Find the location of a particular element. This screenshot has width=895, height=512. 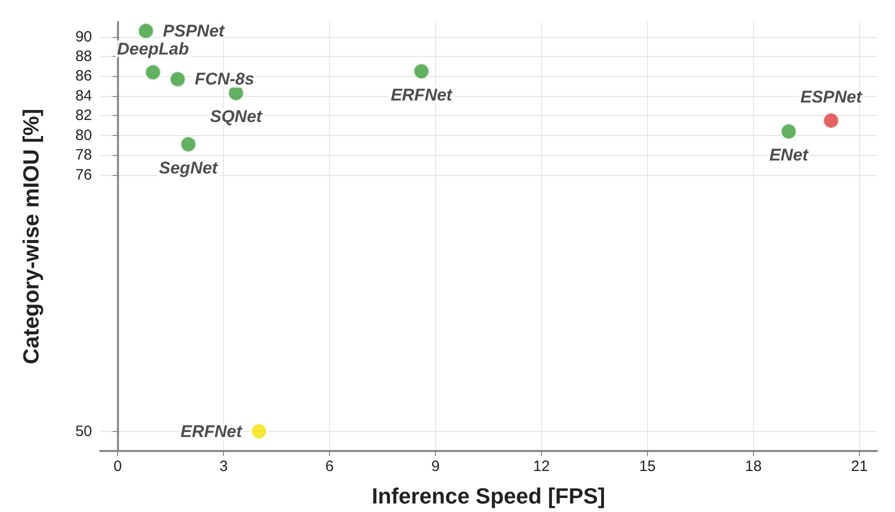

x-tick-label: 18 is located at coordinates (753, 466).